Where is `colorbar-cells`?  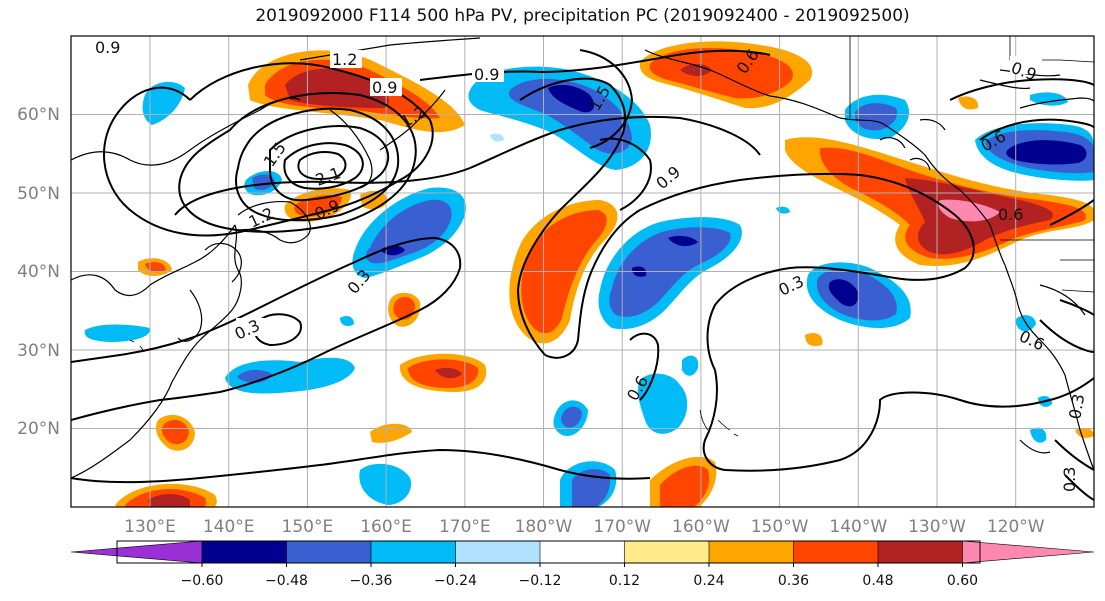 colorbar-cells is located at coordinates (582, 552).